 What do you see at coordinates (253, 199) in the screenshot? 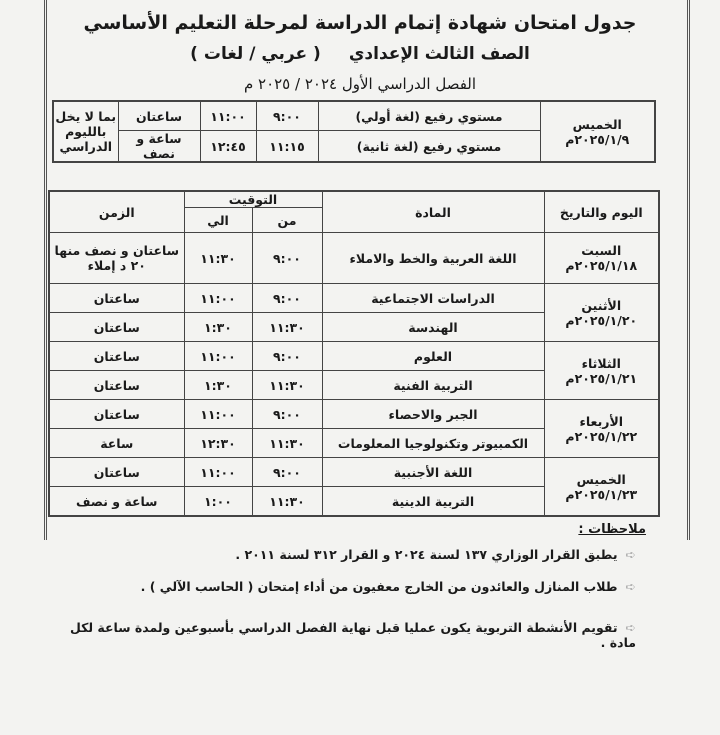
I see `header-timing: التوقيت` at bounding box center [253, 199].